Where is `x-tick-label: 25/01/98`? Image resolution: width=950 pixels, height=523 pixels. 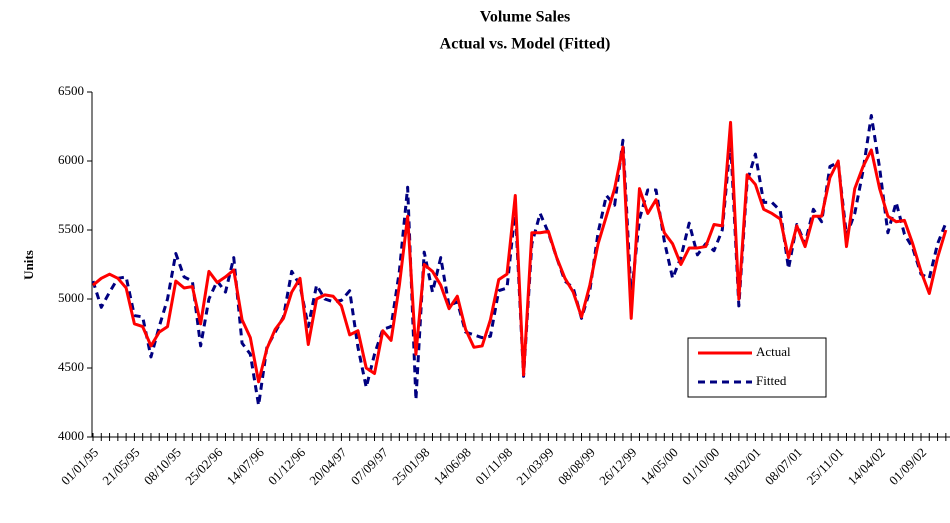 x-tick-label: 25/01/98 is located at coordinates (410, 466).